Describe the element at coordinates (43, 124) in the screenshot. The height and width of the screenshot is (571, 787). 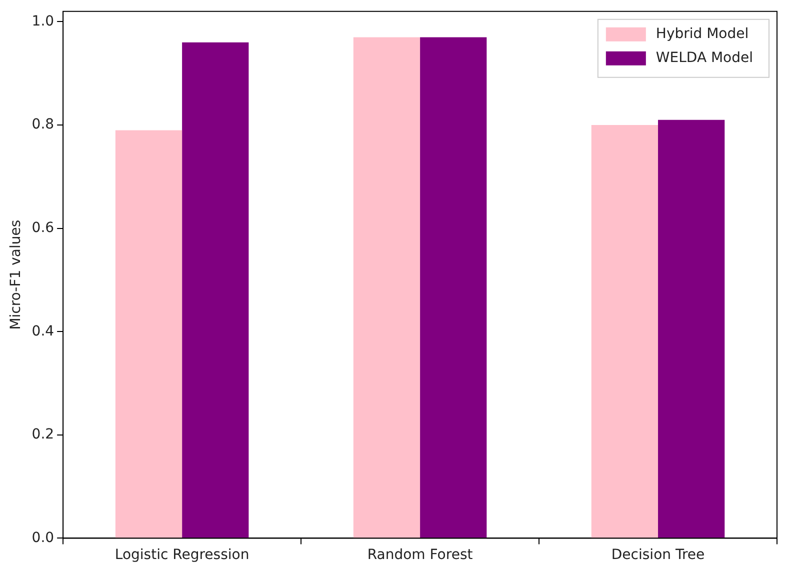
I see `y-tick-label: 0.8` at that location.